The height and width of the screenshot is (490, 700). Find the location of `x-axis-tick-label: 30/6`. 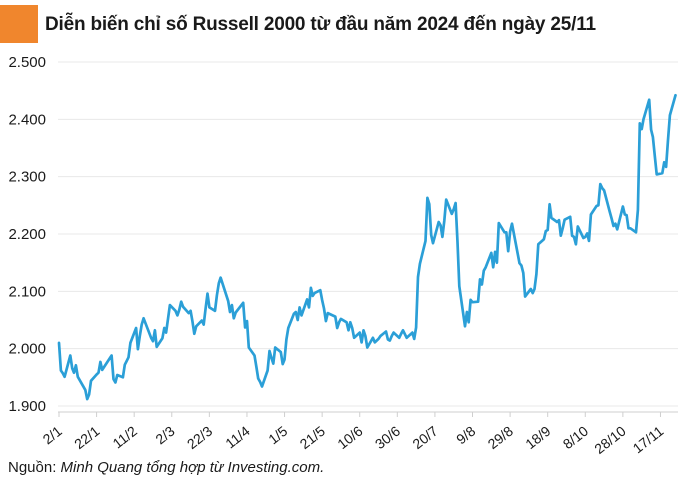

x-axis-tick-label: 30/6 is located at coordinates (387, 438).